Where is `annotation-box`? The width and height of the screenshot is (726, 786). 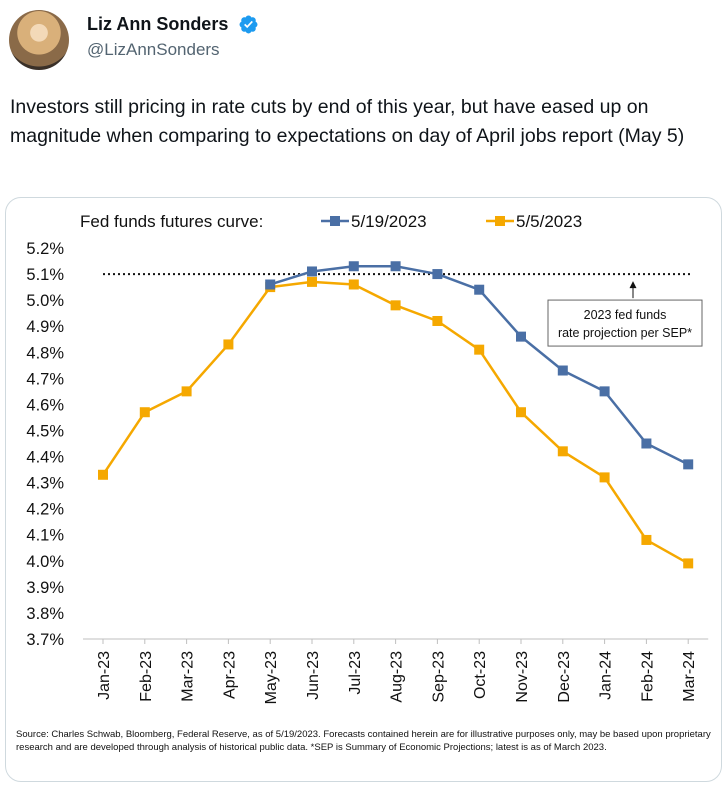
annotation-box is located at coordinates (625, 323).